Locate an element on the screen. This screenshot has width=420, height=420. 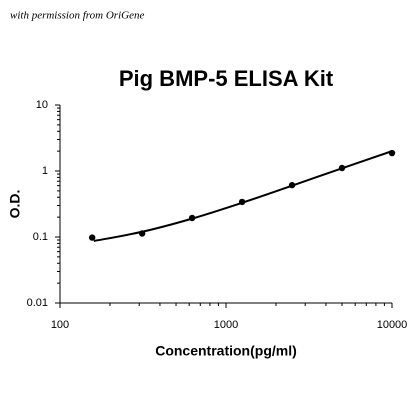
x-tick-label: 100 is located at coordinates (60, 325).